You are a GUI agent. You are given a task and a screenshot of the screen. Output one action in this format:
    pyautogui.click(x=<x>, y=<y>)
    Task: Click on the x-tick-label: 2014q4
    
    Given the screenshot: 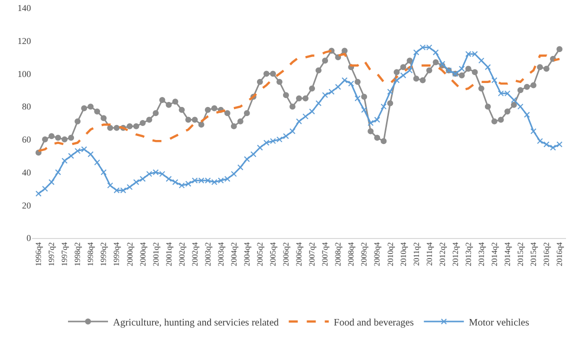 What is the action you would take?
    pyautogui.click(x=507, y=254)
    